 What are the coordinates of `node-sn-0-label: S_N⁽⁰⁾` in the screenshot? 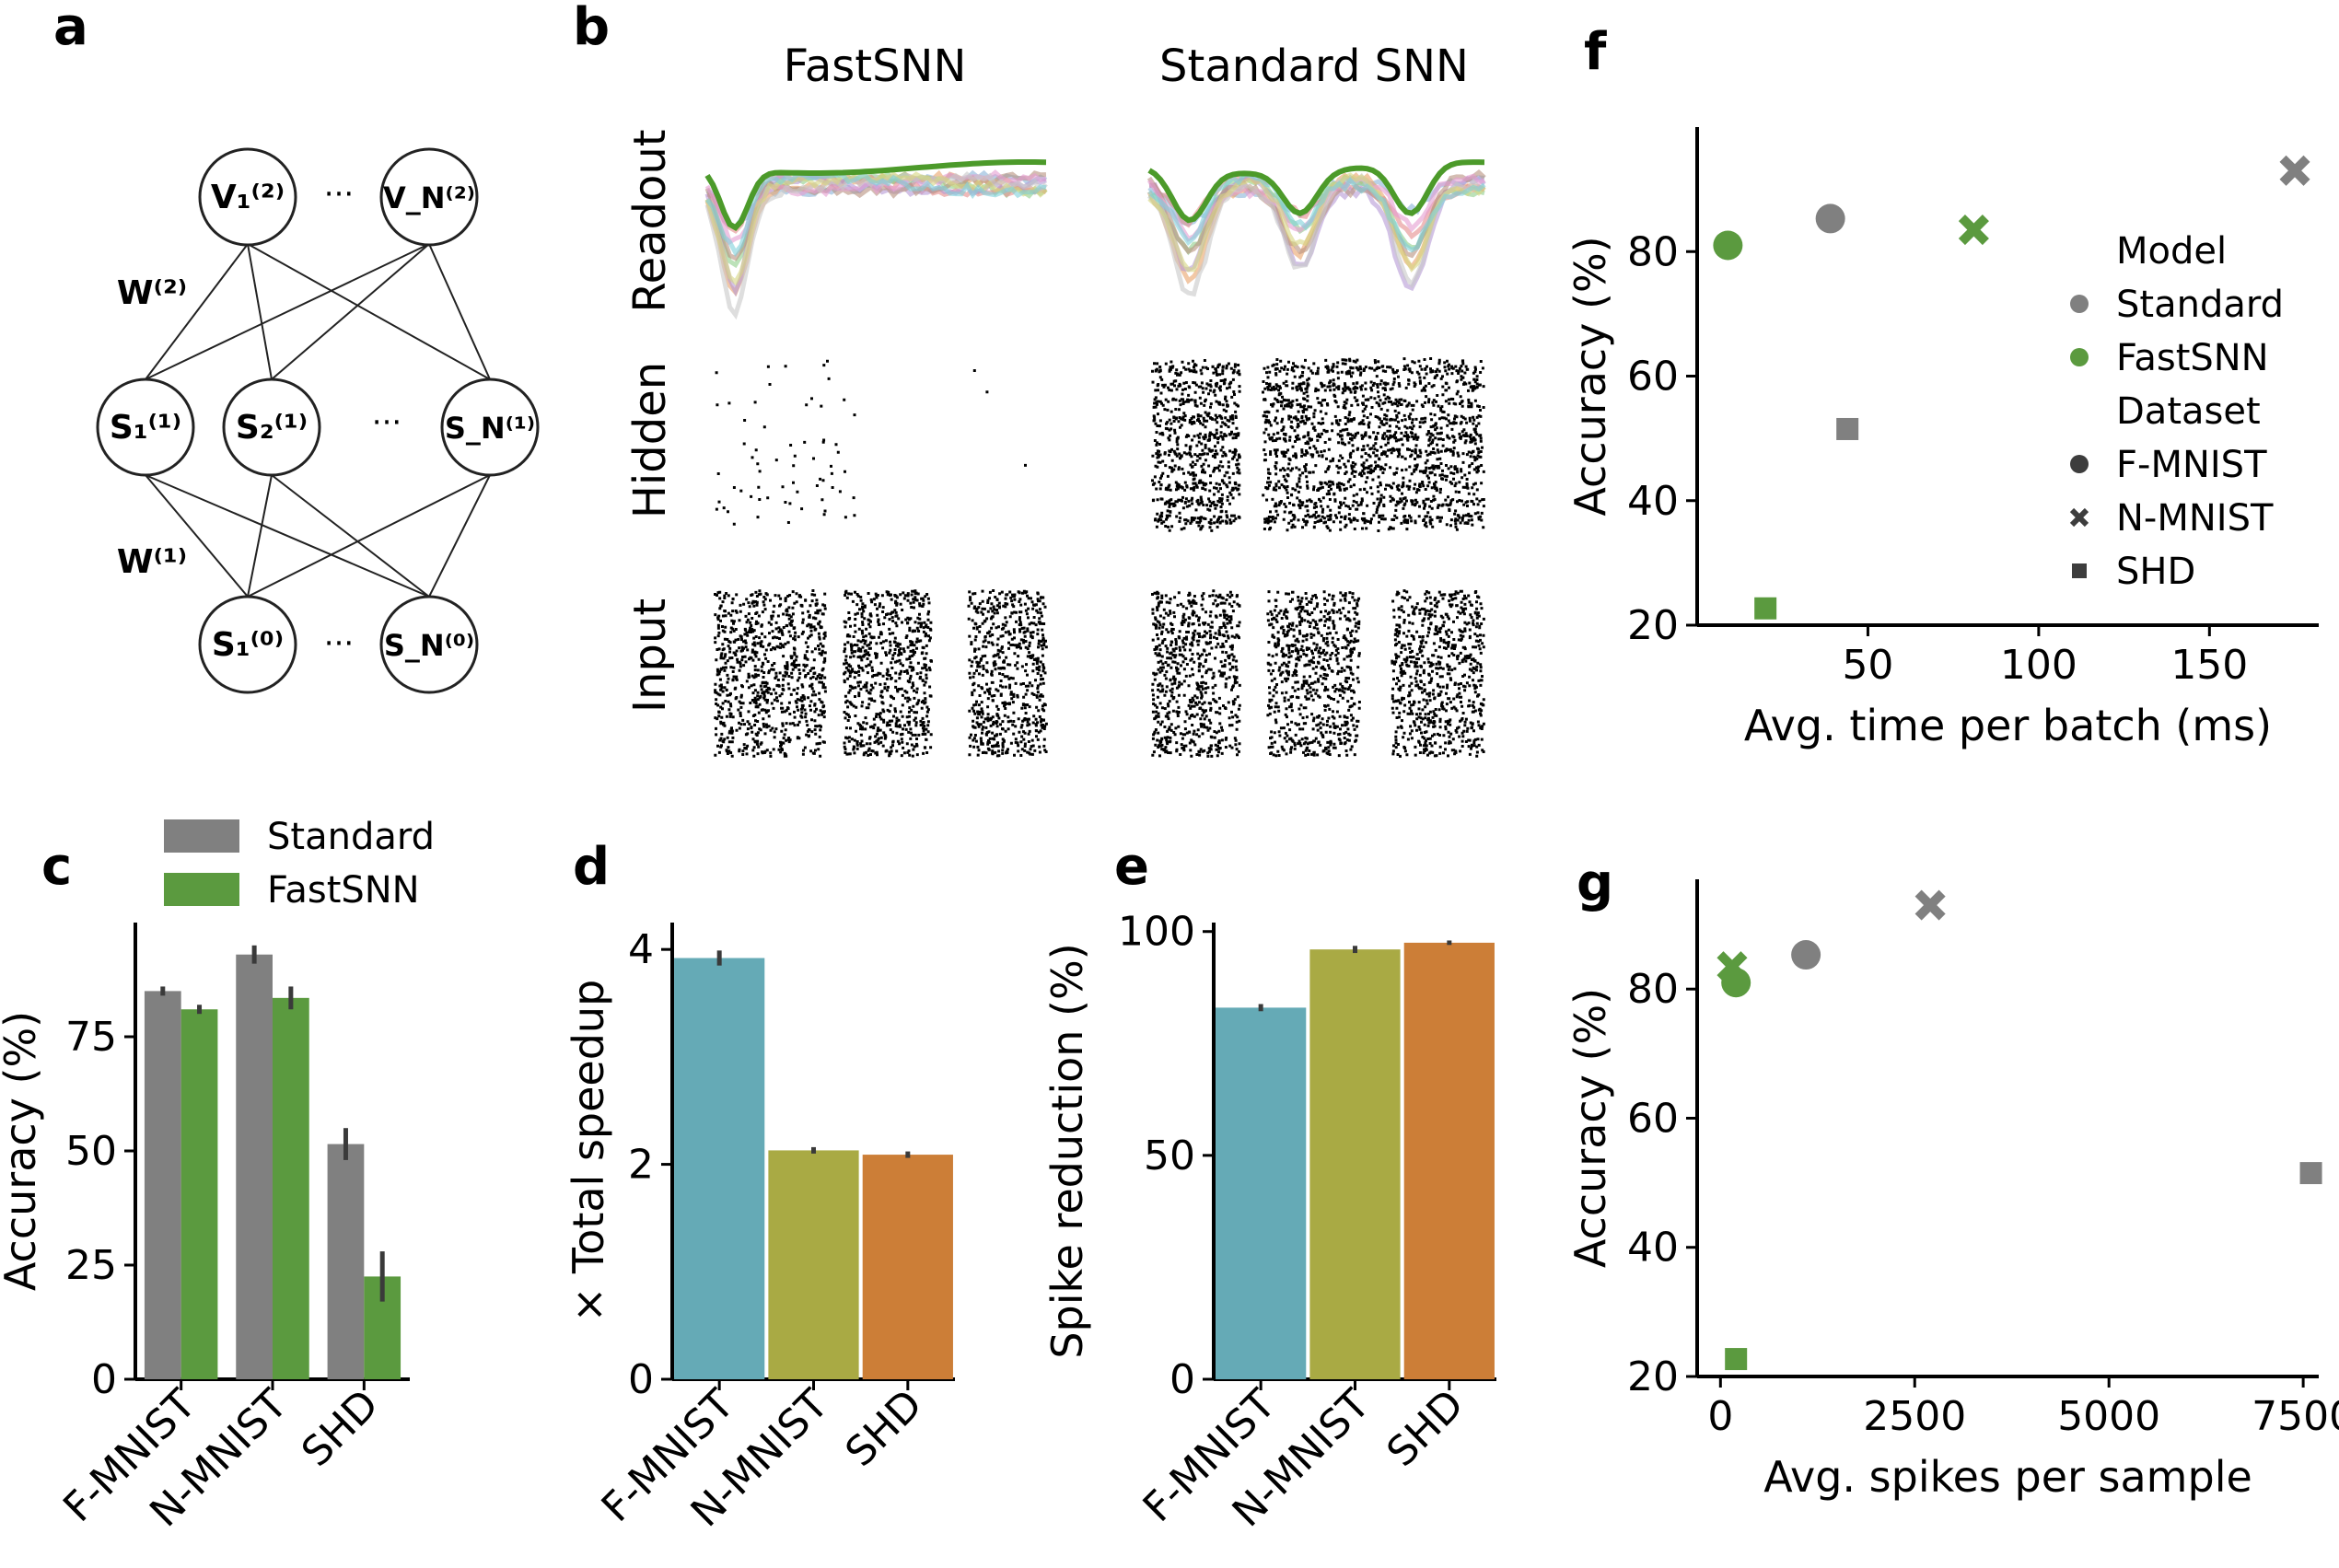 It's located at (429, 645).